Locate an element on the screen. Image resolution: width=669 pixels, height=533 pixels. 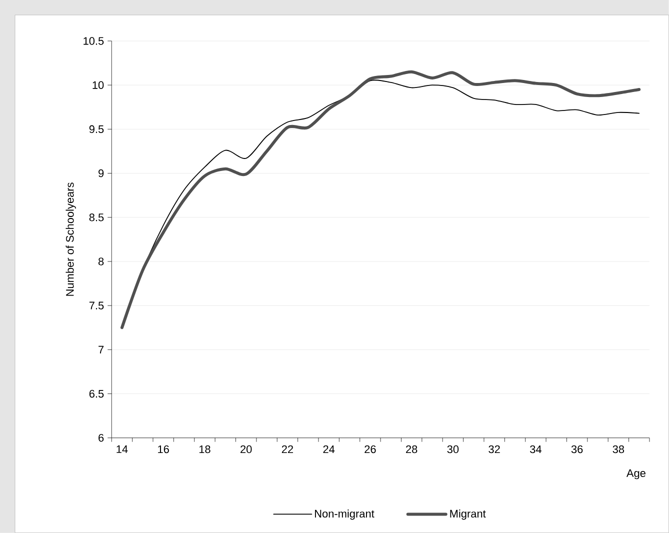
y-axis-title: Number of Schoolyears is located at coordinates (71, 239).